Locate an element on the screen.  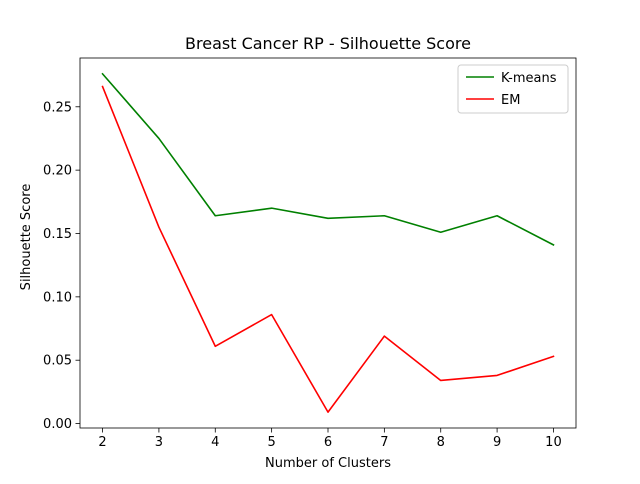
x-tick-label: 9 is located at coordinates (497, 442).